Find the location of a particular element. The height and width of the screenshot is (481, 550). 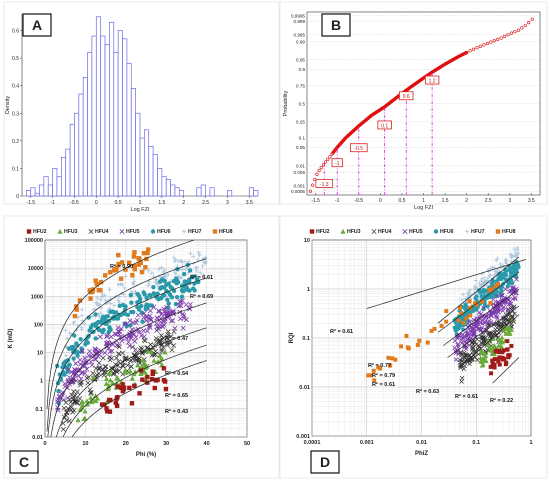

r2-label: R² = 0.22 is located at coordinates (501, 400).